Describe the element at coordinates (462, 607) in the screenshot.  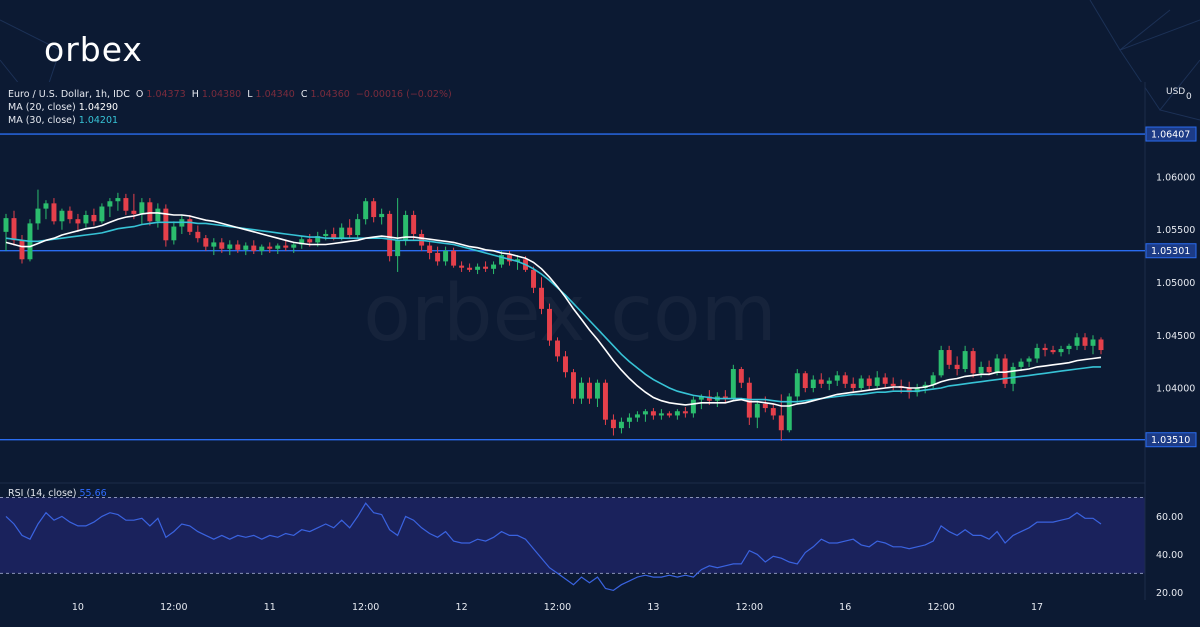
I see `time-tick-label: 12` at that location.